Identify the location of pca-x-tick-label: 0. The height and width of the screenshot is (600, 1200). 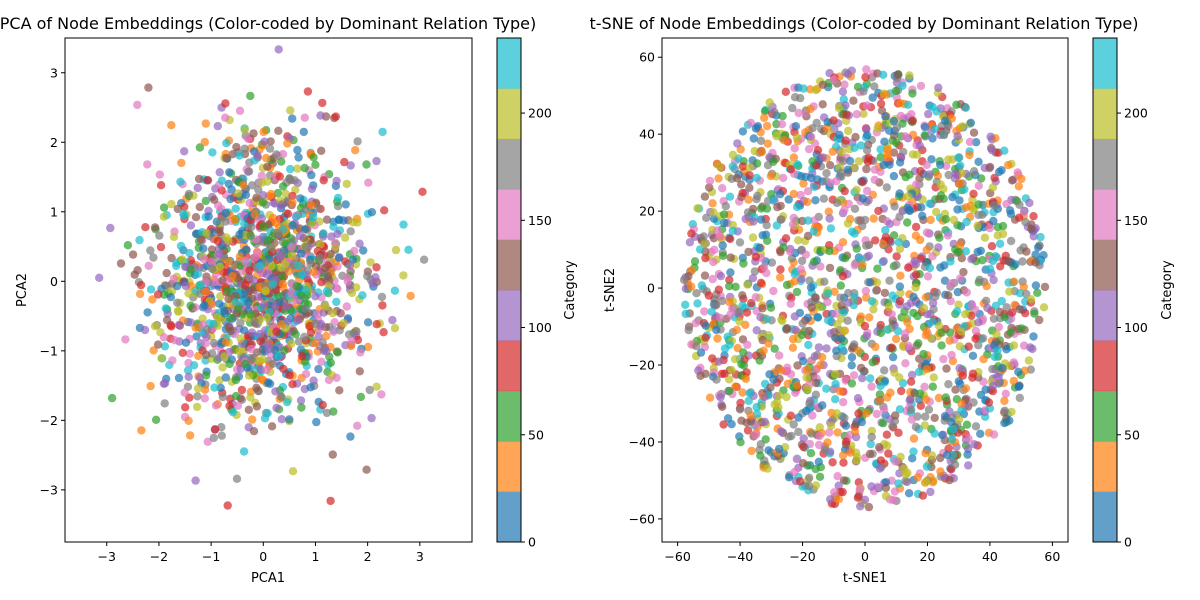
(263, 556).